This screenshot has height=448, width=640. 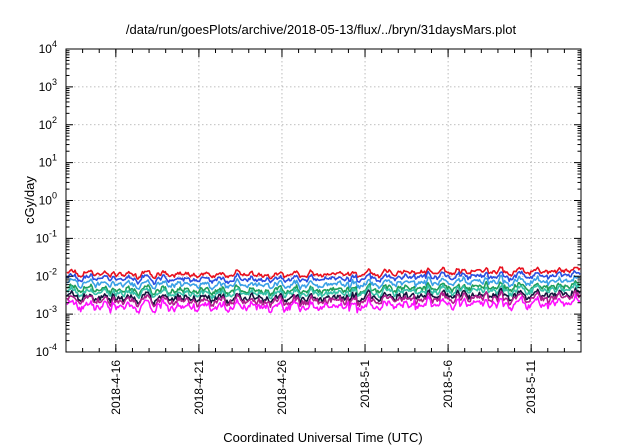 I want to click on x-tick-label: 2018-4-16, so click(x=116, y=387).